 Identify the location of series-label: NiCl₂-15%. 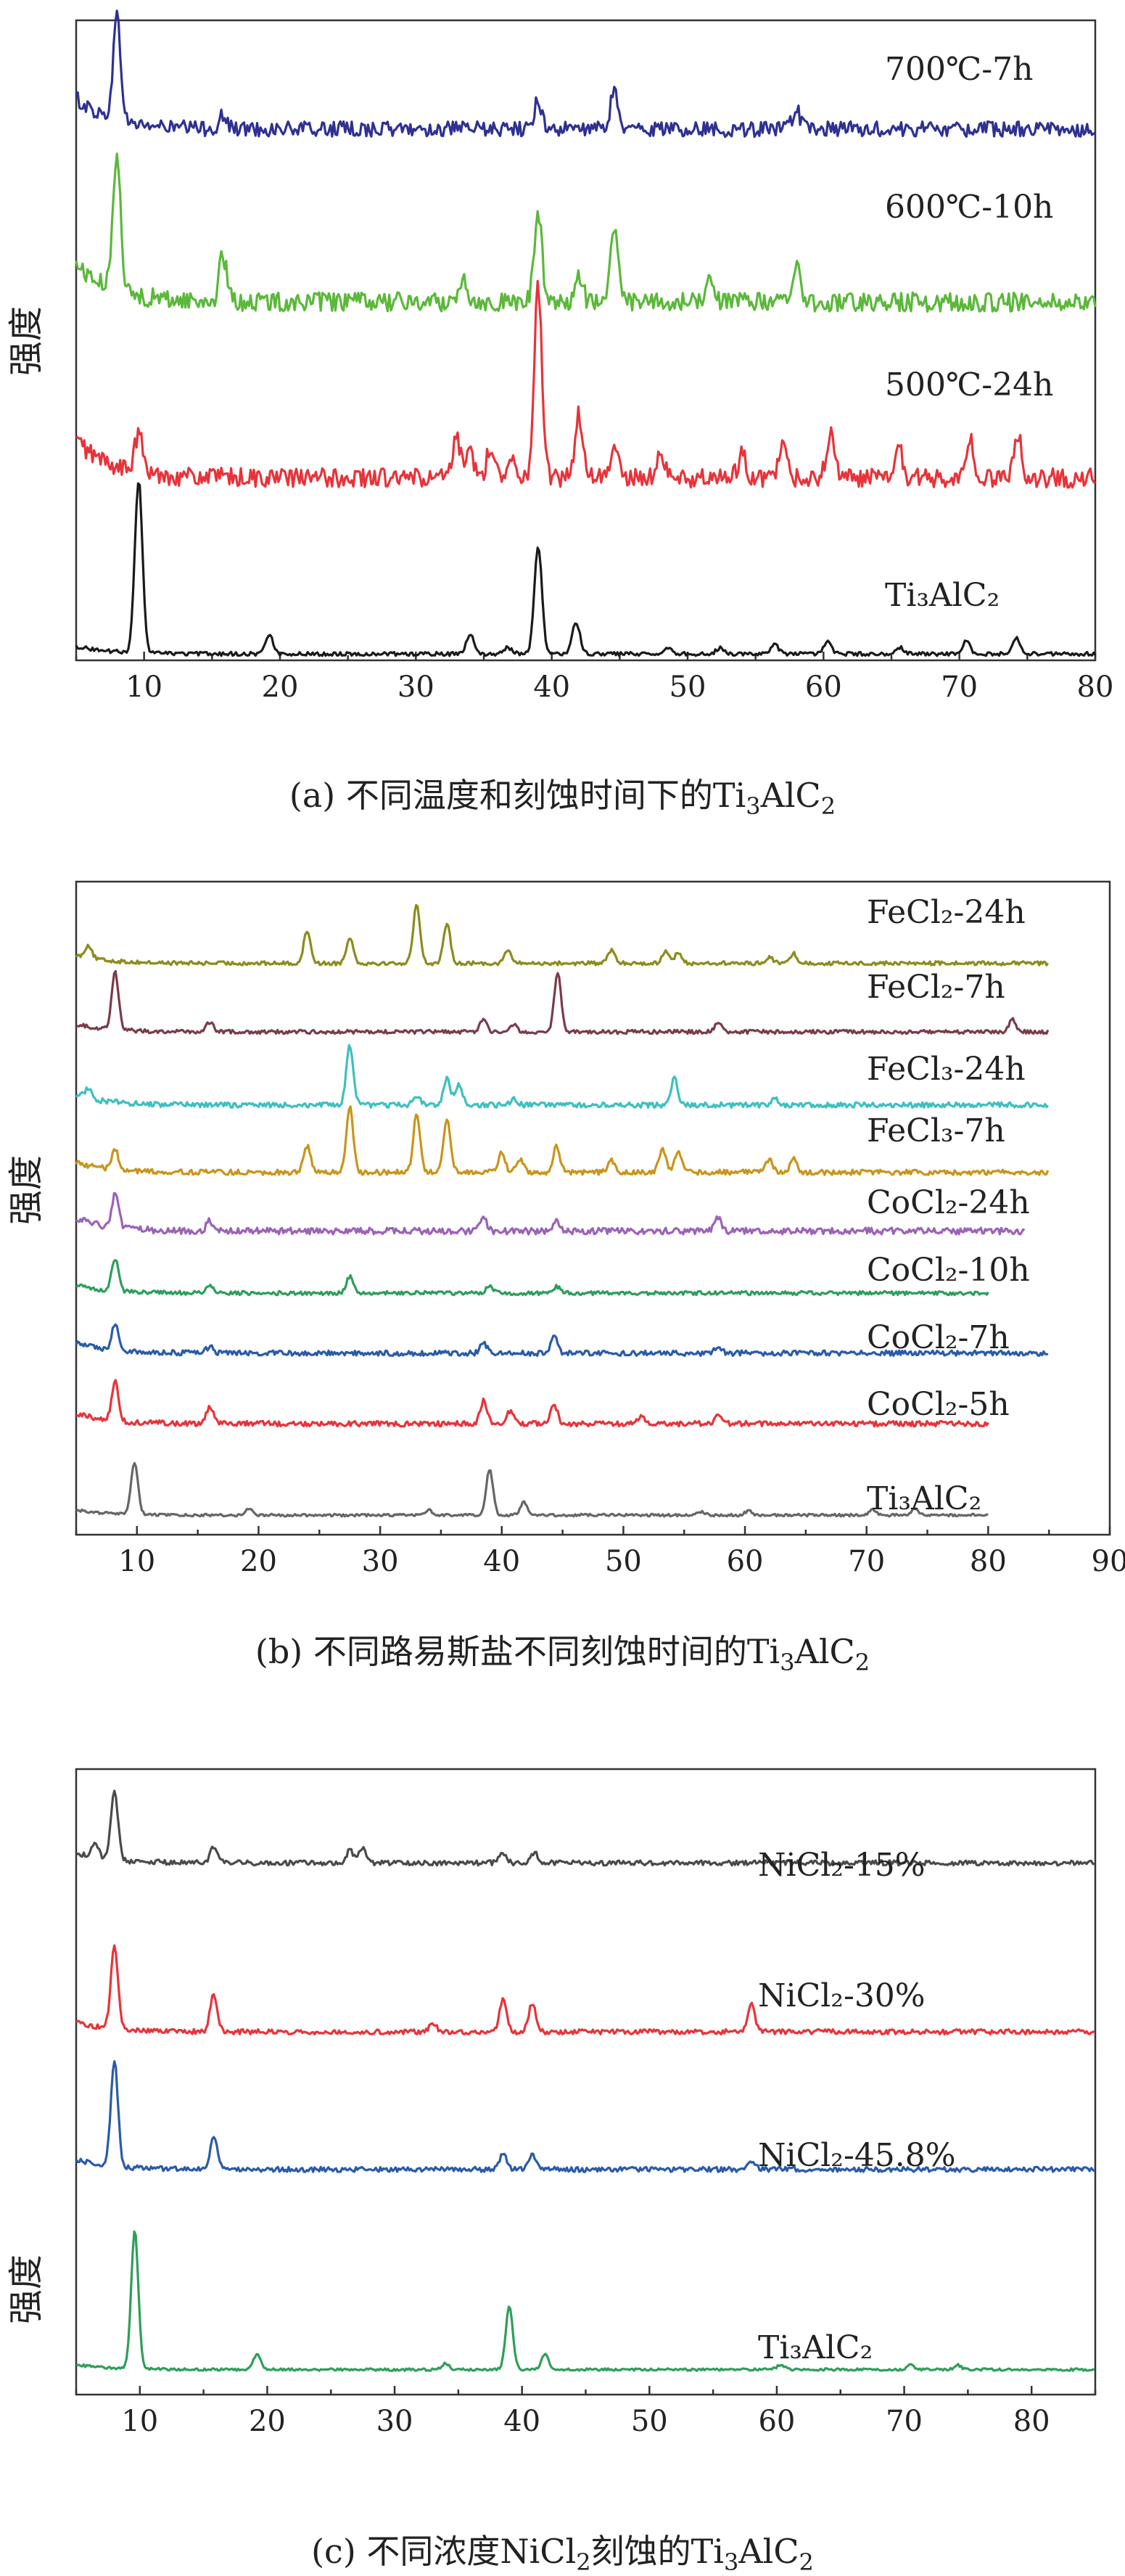
(842, 1865).